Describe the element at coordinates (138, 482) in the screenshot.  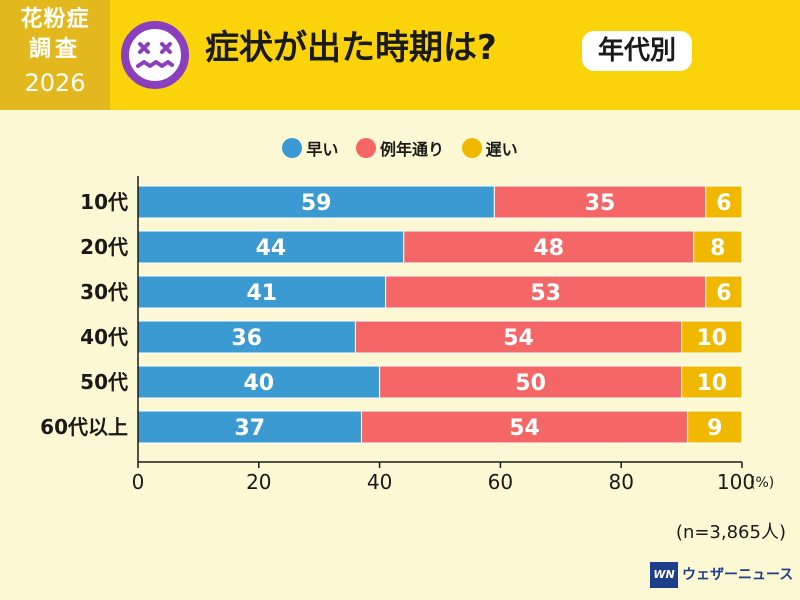
I see `x-tick-label: 0` at that location.